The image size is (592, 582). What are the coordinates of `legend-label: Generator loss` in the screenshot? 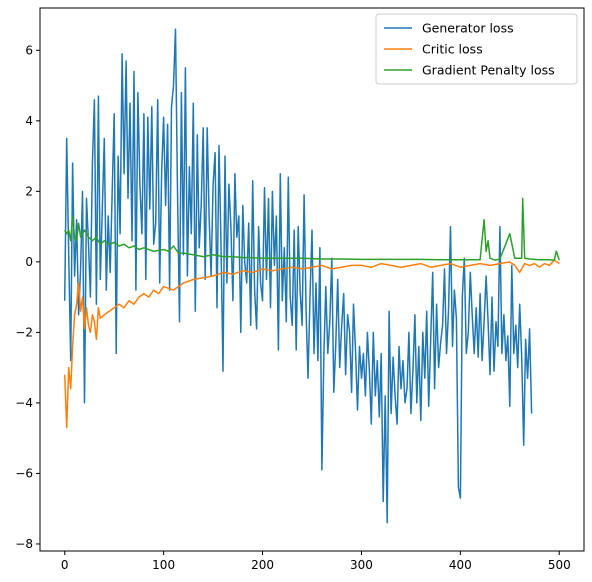 It's located at (468, 28).